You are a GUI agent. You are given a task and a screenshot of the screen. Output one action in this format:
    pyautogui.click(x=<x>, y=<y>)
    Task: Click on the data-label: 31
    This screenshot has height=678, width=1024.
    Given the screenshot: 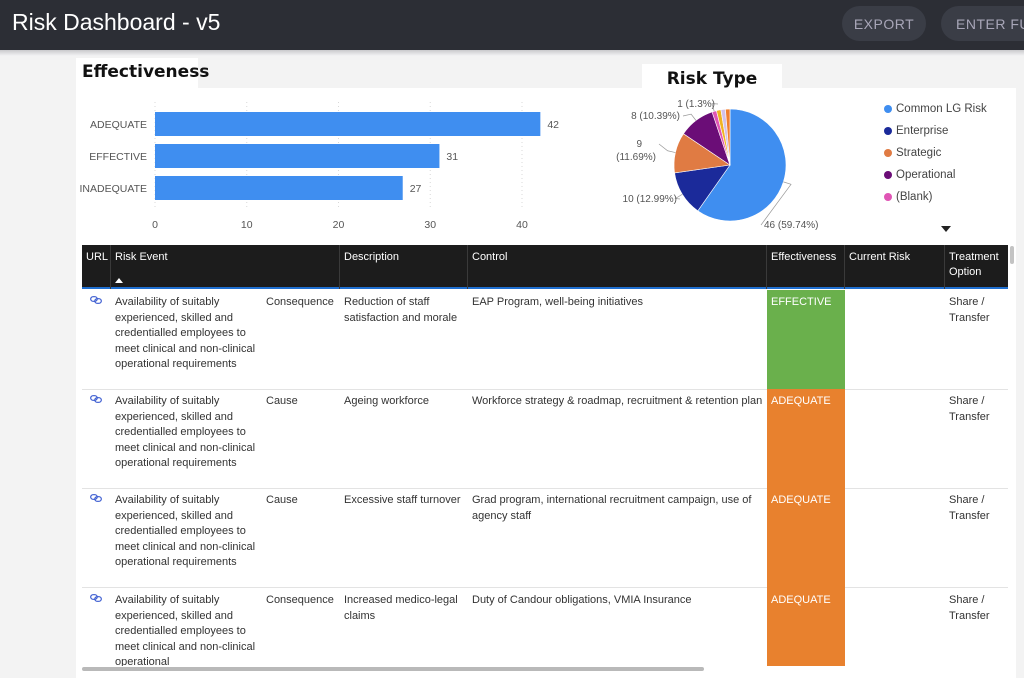 What is the action you would take?
    pyautogui.click(x=452, y=157)
    